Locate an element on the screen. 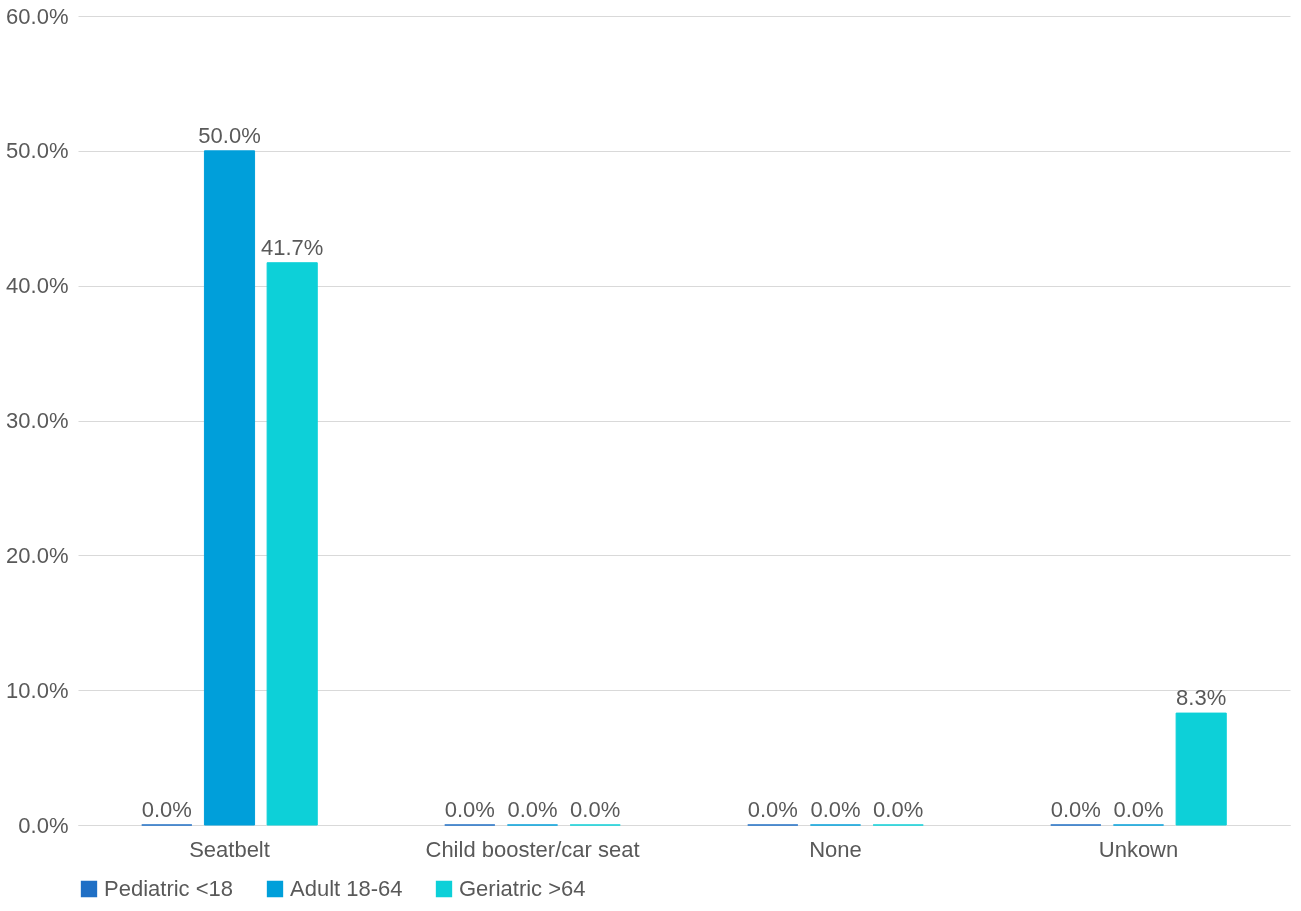 This screenshot has height=911, width=1301. data-label: 8.3% is located at coordinates (1201, 698).